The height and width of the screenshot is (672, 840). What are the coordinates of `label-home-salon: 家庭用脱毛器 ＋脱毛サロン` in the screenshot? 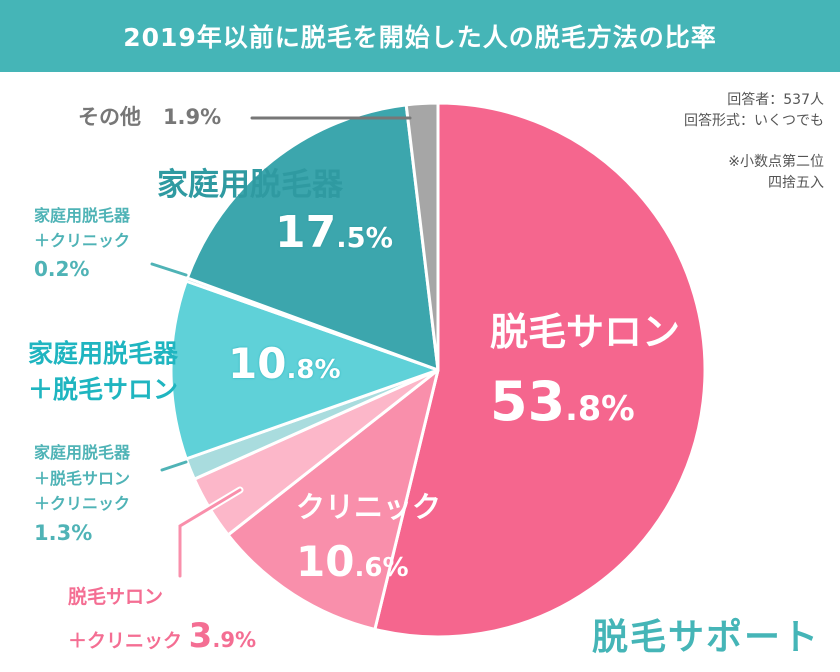 It's located at (103, 372).